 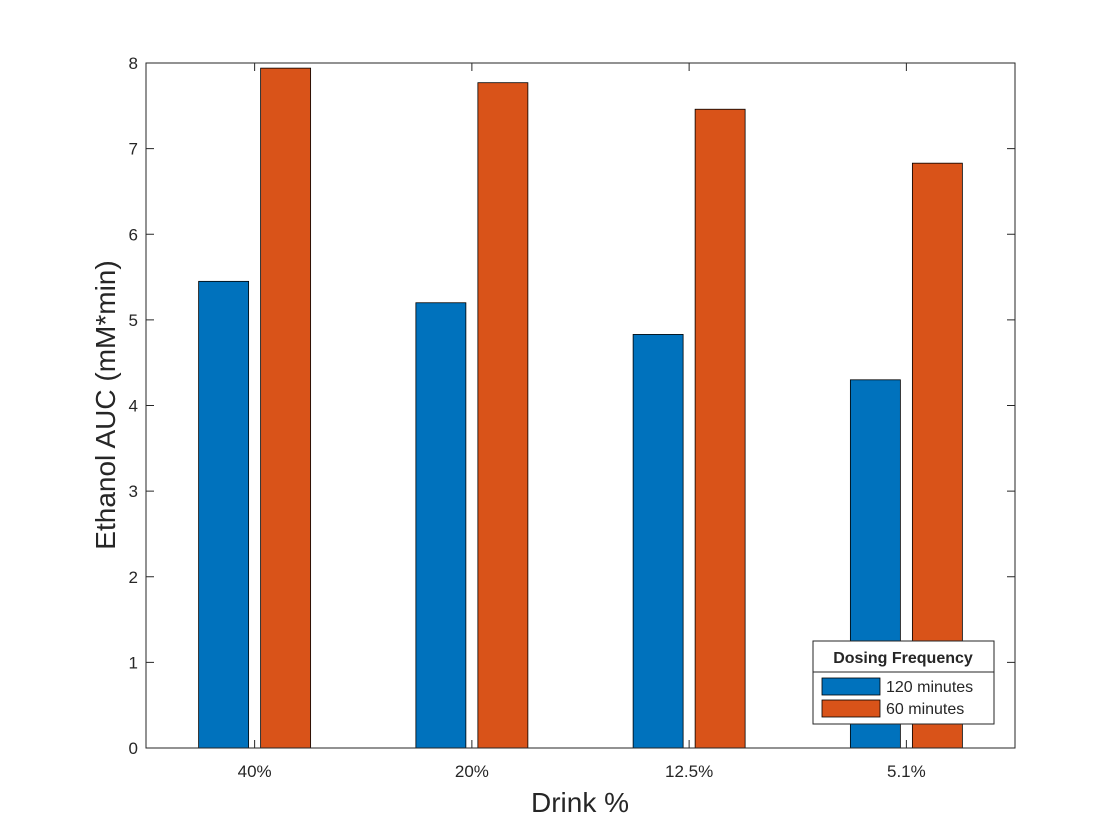 What do you see at coordinates (133, 577) in the screenshot?
I see `y-tick-label: 2` at bounding box center [133, 577].